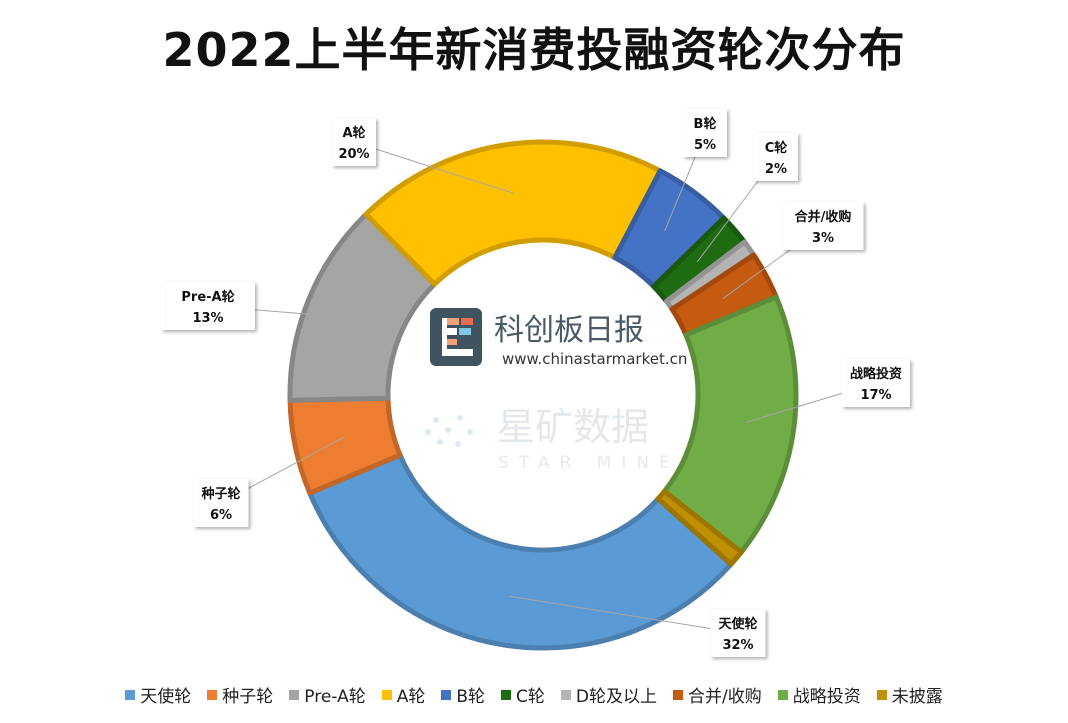 This screenshot has width=1068, height=723. Describe the element at coordinates (166, 697) in the screenshot. I see `legend-label-0: 天使轮` at that location.